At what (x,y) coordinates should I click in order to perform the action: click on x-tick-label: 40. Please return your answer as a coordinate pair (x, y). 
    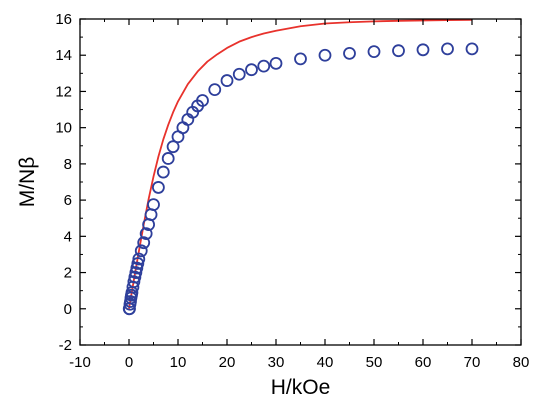
    Looking at the image, I should click on (325, 362).